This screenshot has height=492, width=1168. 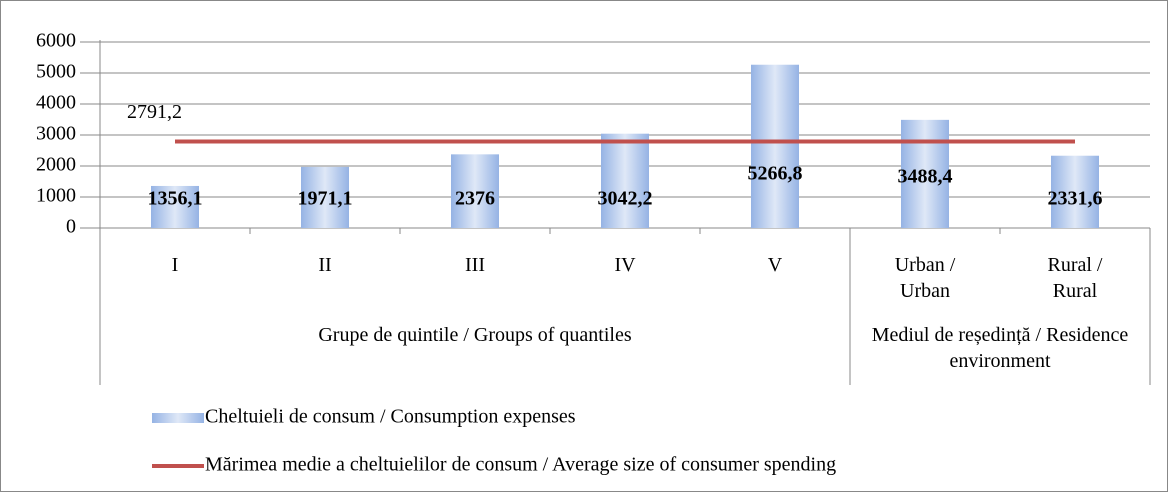 I want to click on data-label: 3042,2, so click(x=625, y=199).